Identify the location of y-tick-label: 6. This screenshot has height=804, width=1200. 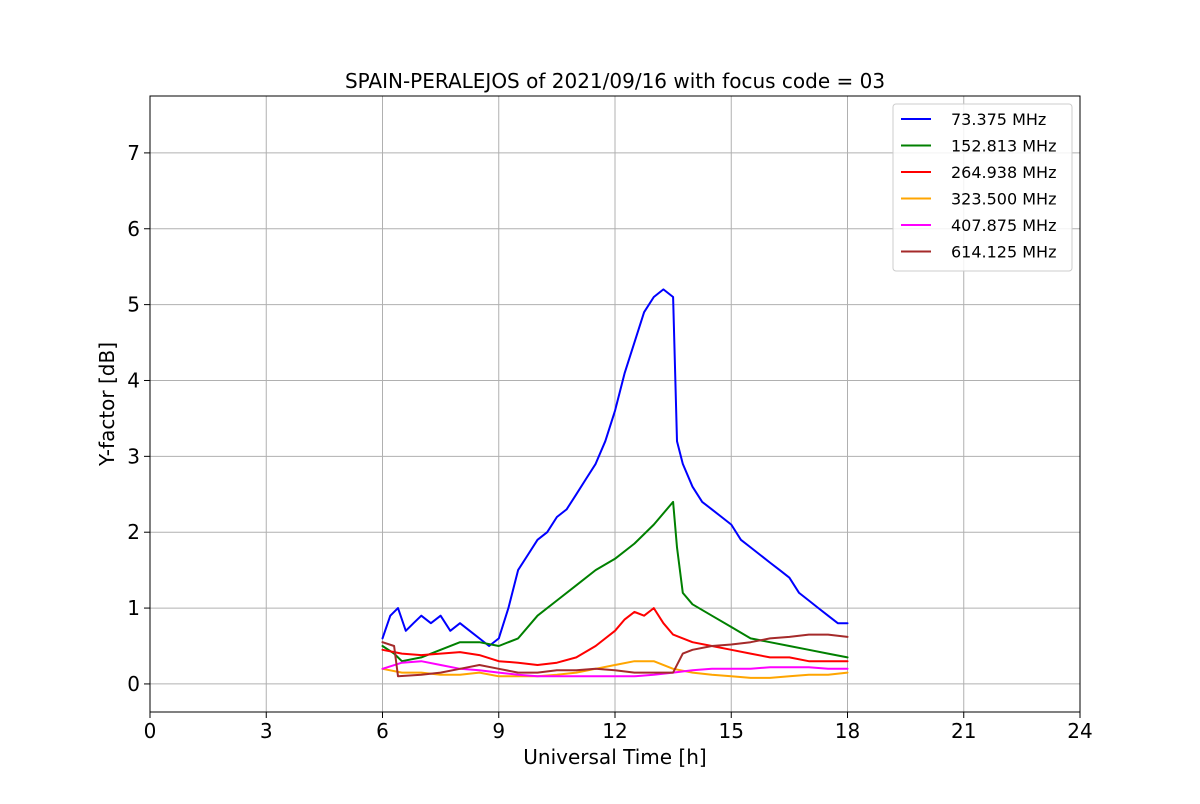
(133, 229).